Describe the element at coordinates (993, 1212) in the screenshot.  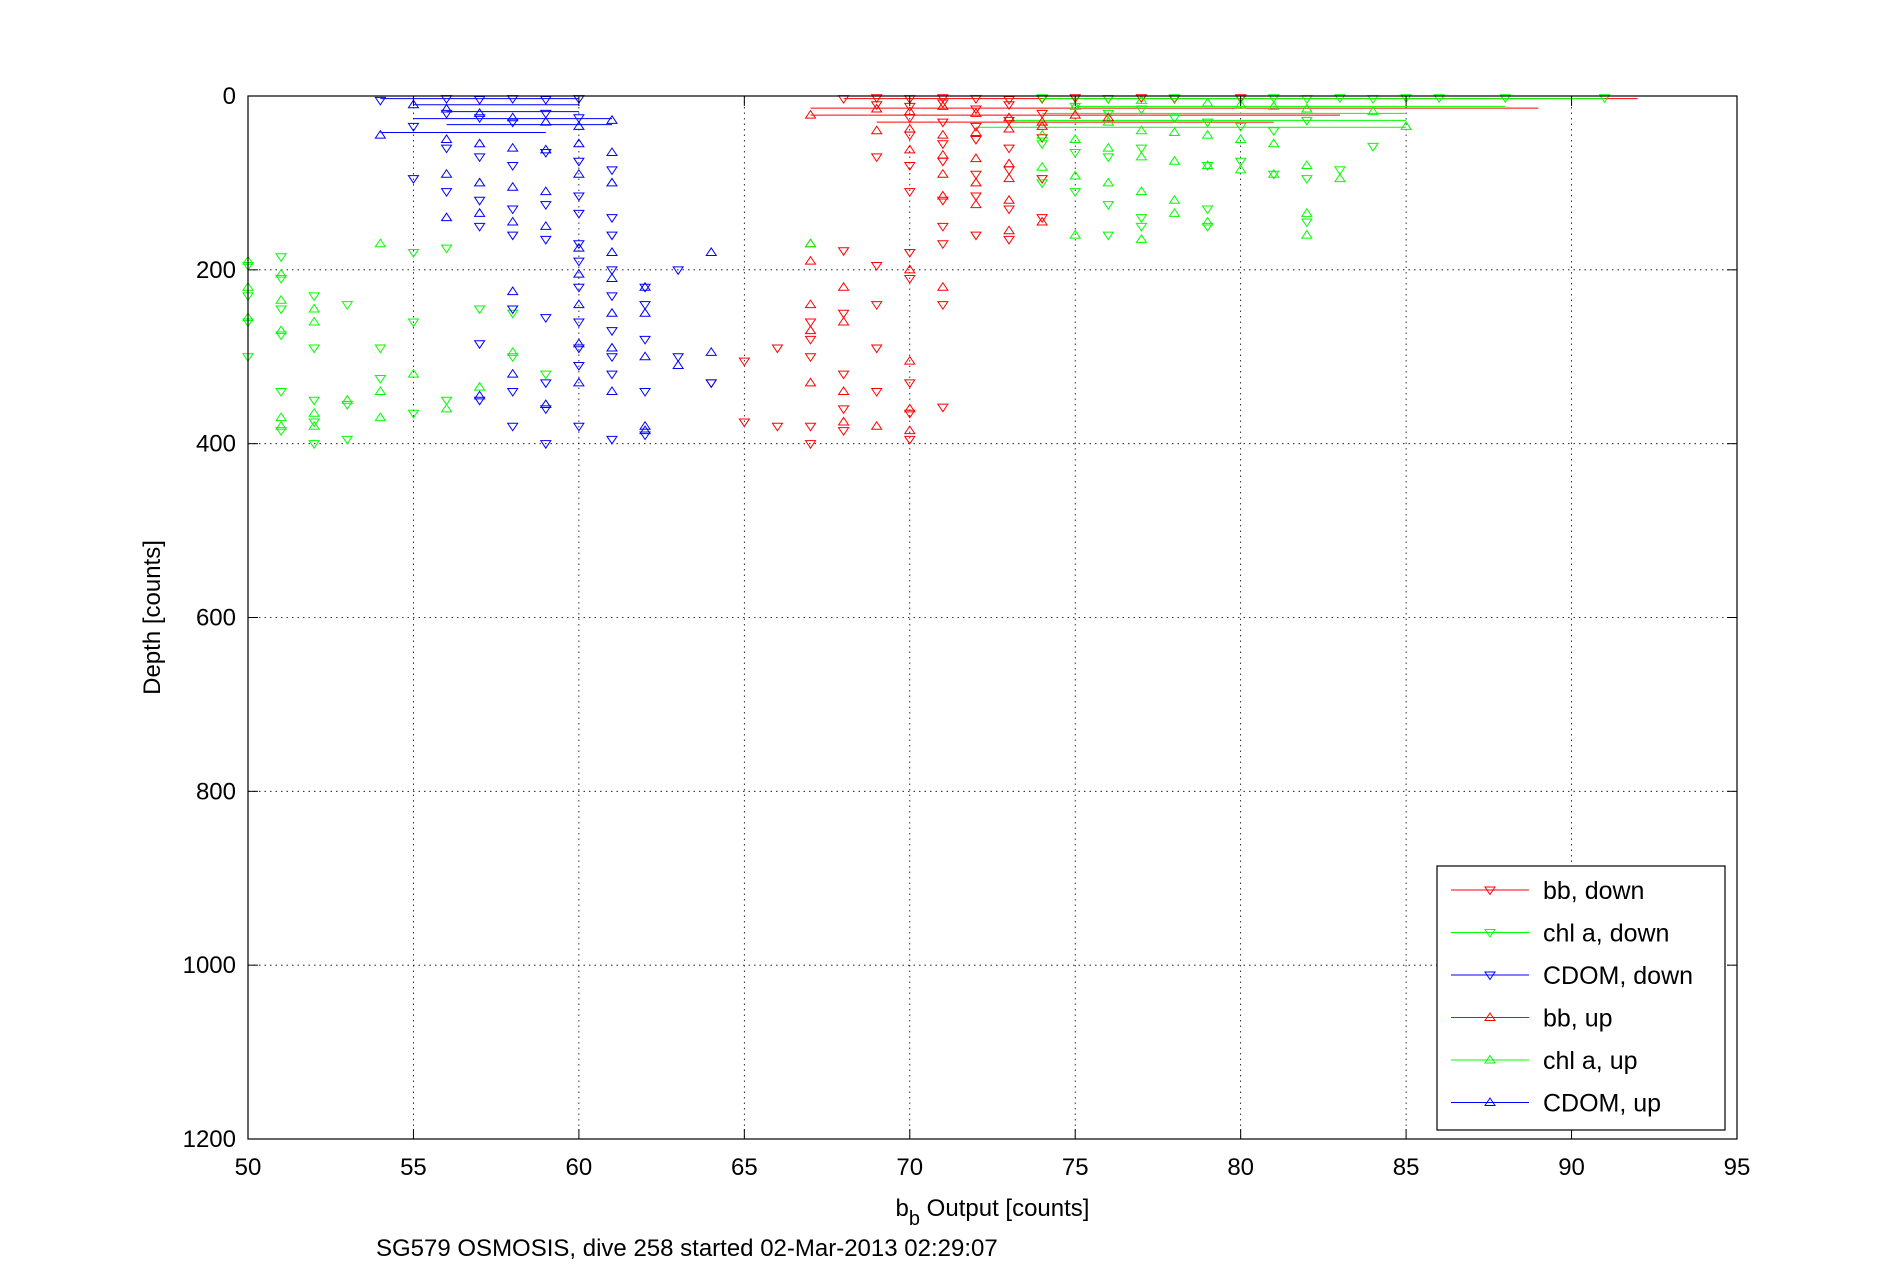
I see `x-axis-label: bb Output [counts]` at that location.